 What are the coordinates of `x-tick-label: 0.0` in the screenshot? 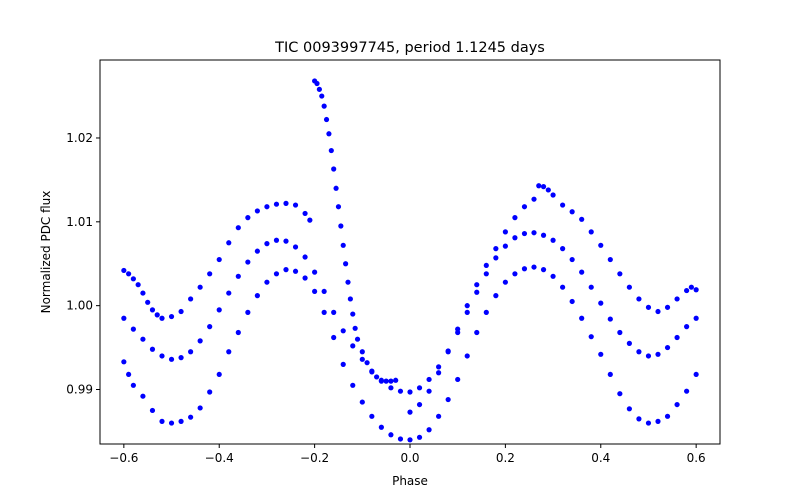 It's located at (409, 458).